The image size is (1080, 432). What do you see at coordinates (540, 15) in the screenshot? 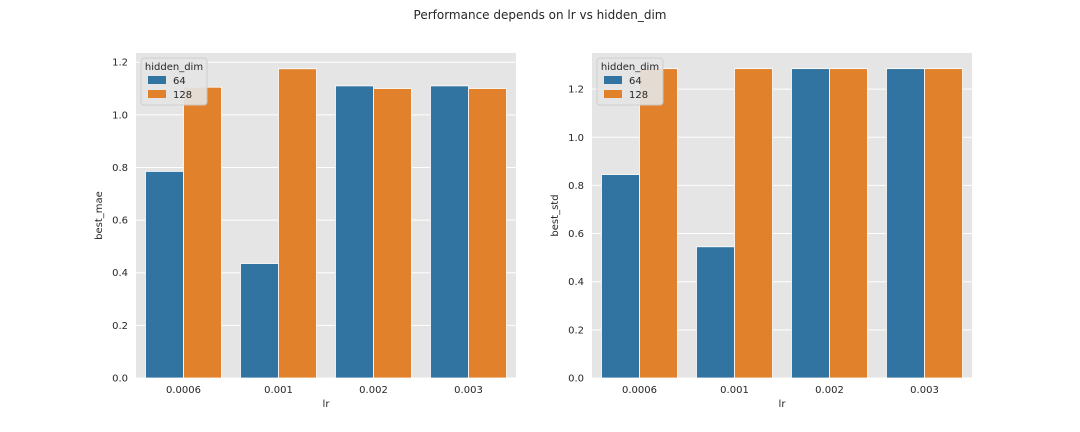
I see `figure-suptitle: Performance depends on lr vs hidden_dim` at bounding box center [540, 15].